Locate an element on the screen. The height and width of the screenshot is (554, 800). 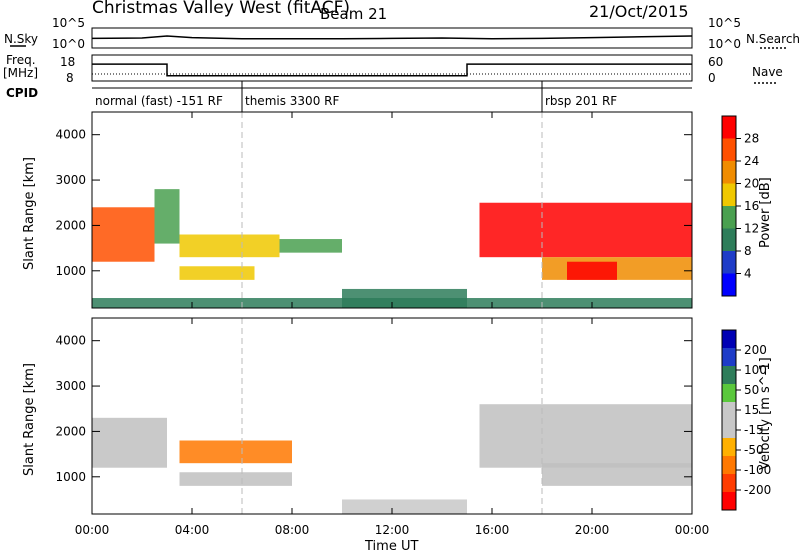
colorbar-tick-label: -200 is located at coordinates (757, 490).